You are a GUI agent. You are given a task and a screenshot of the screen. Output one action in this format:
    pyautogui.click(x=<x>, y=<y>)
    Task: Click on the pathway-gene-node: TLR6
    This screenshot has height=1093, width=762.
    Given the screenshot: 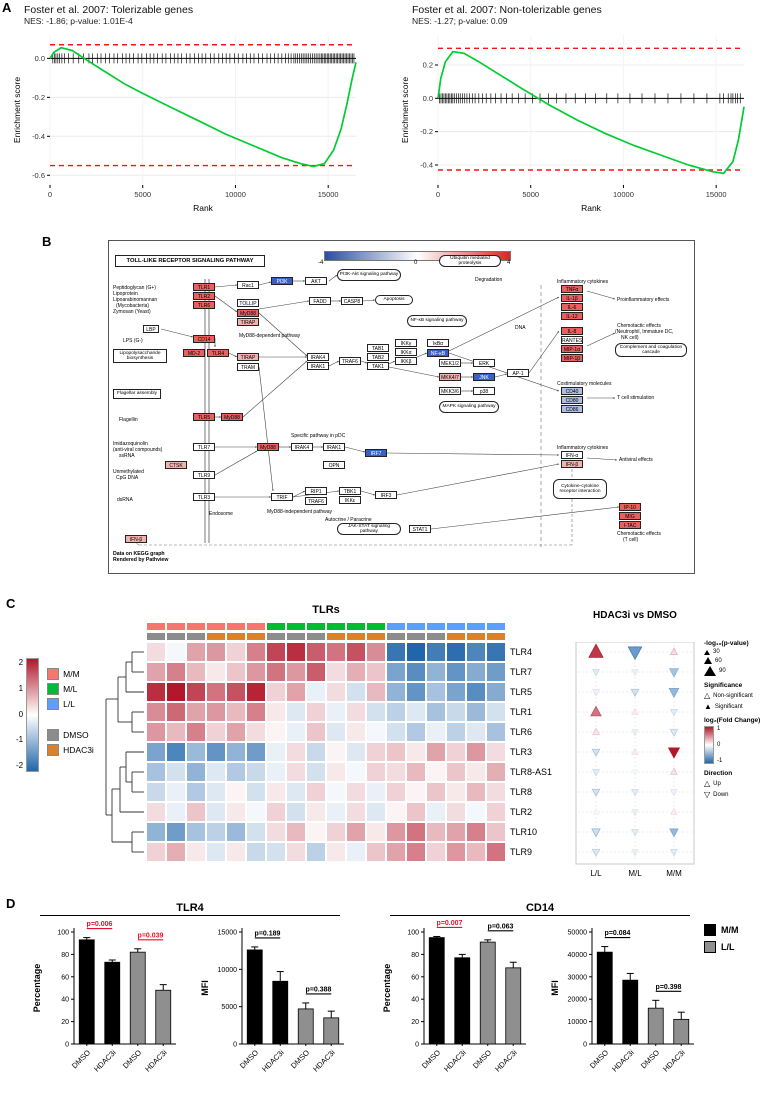 What is the action you would take?
    pyautogui.click(x=204, y=305)
    